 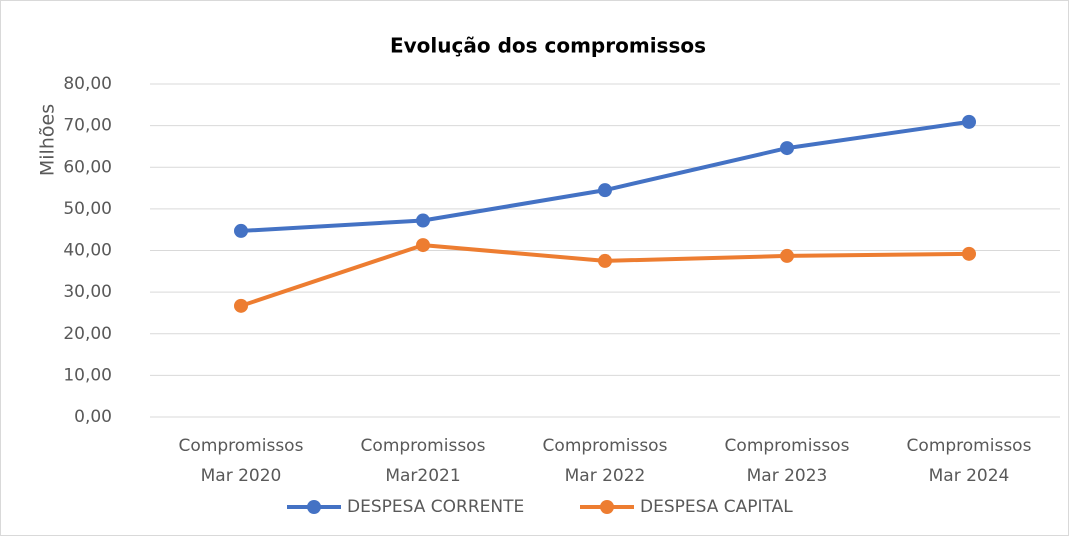 I want to click on legend-label: DESPESA CAPITAL, so click(x=716, y=507).